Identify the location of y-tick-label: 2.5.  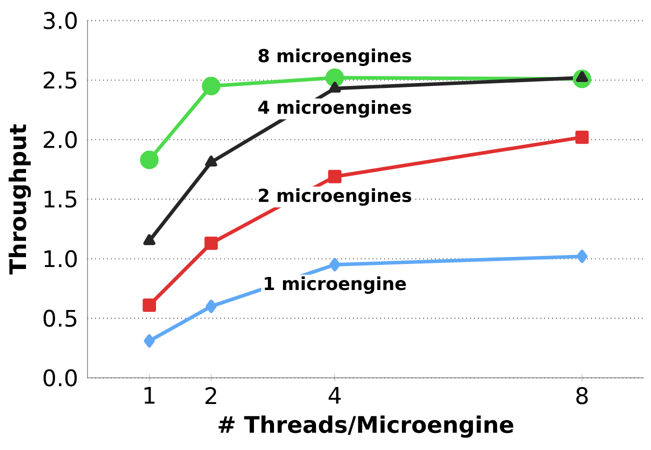
(60, 80).